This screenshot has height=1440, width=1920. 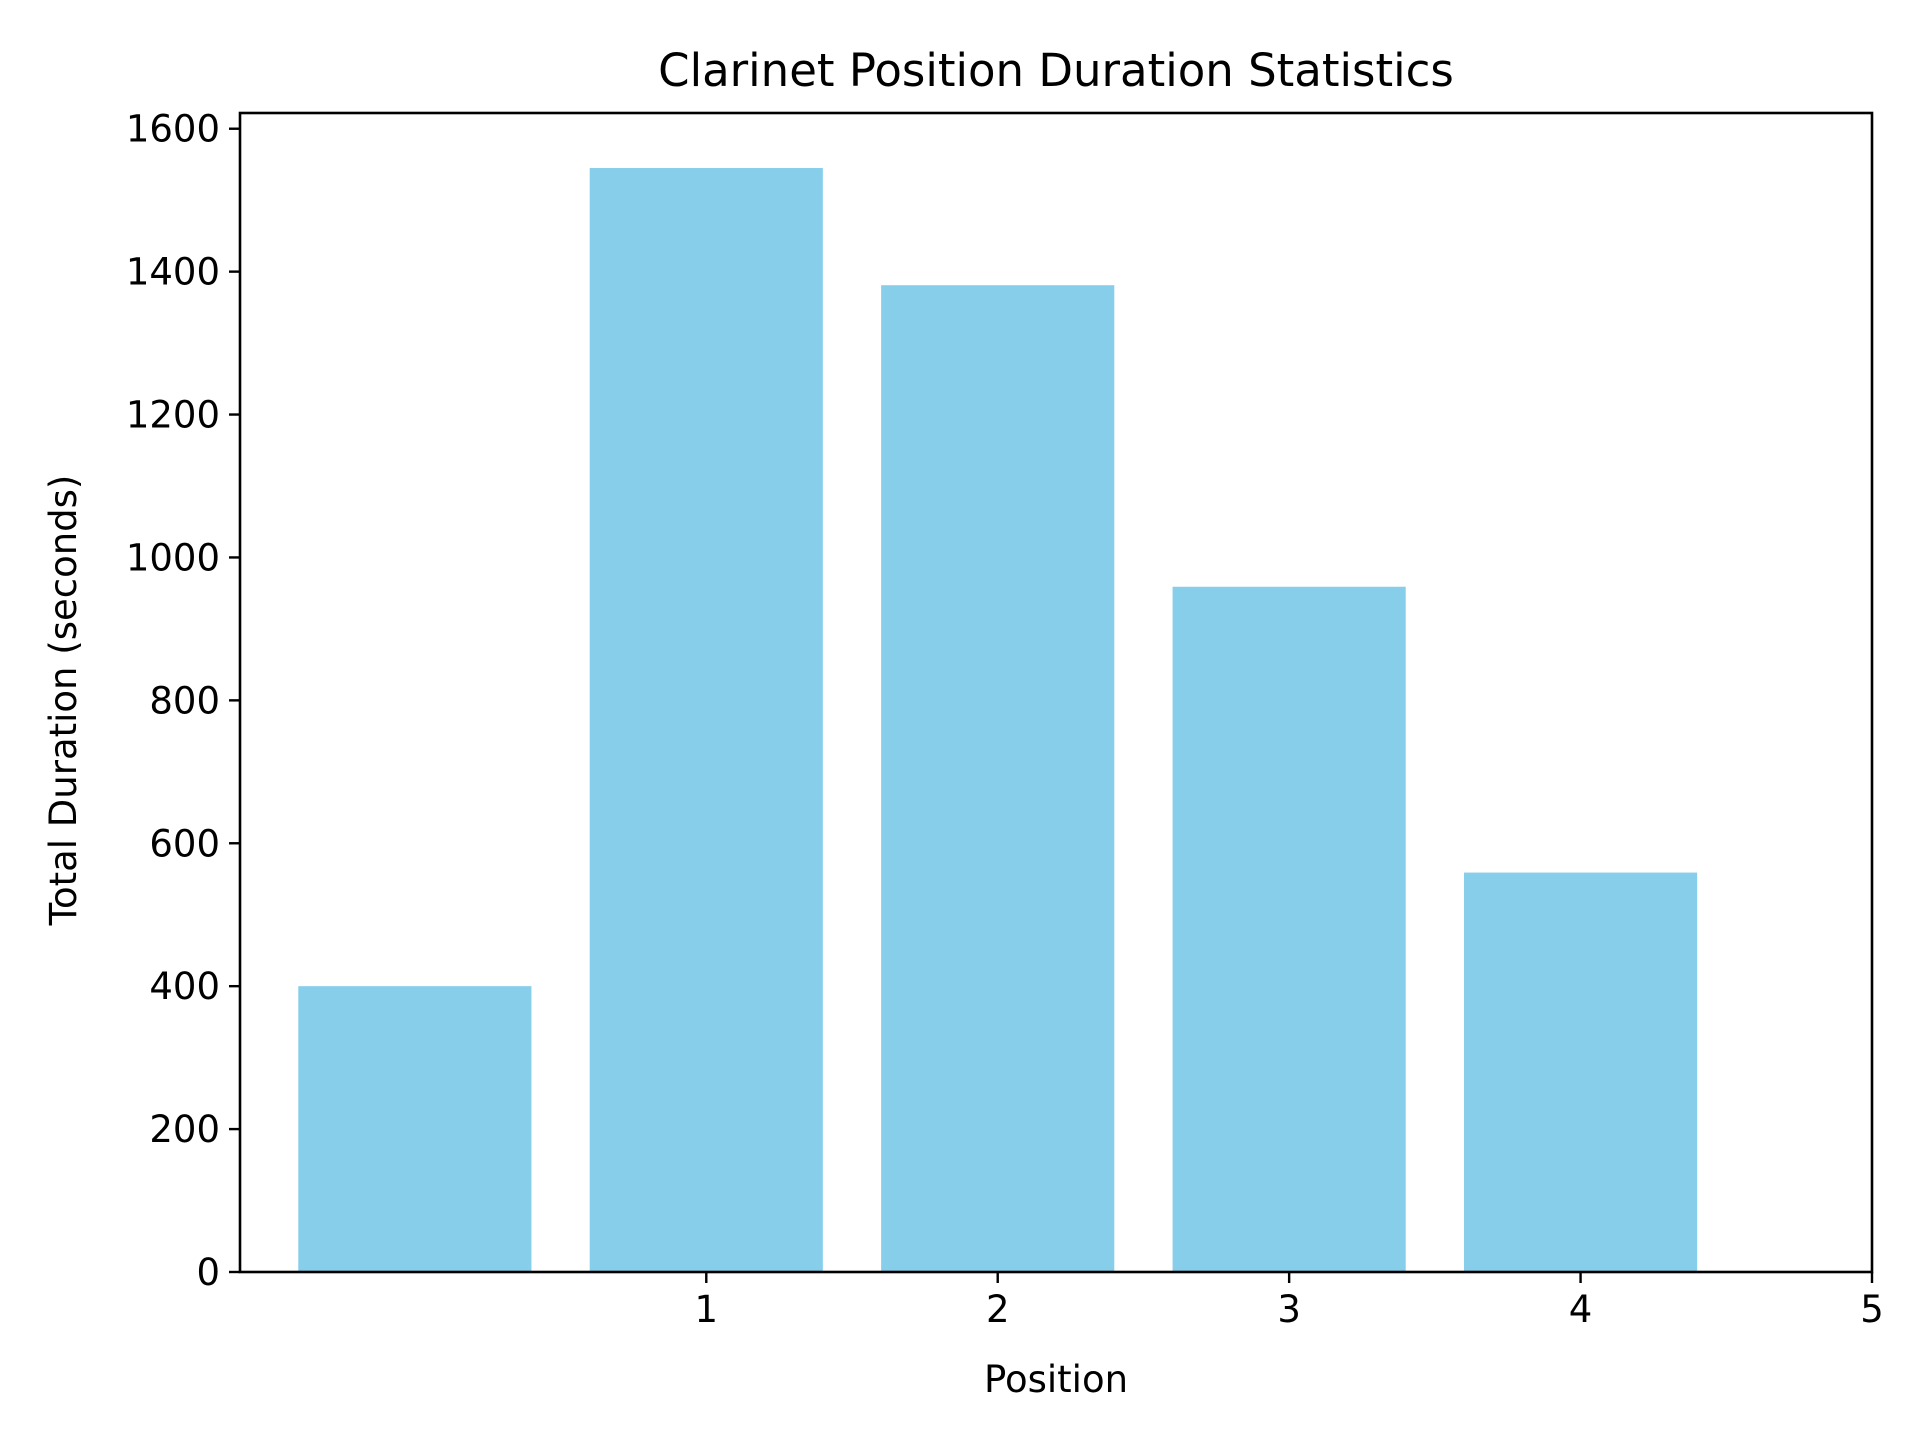 I want to click on y-tick-label: 800, so click(x=184, y=700).